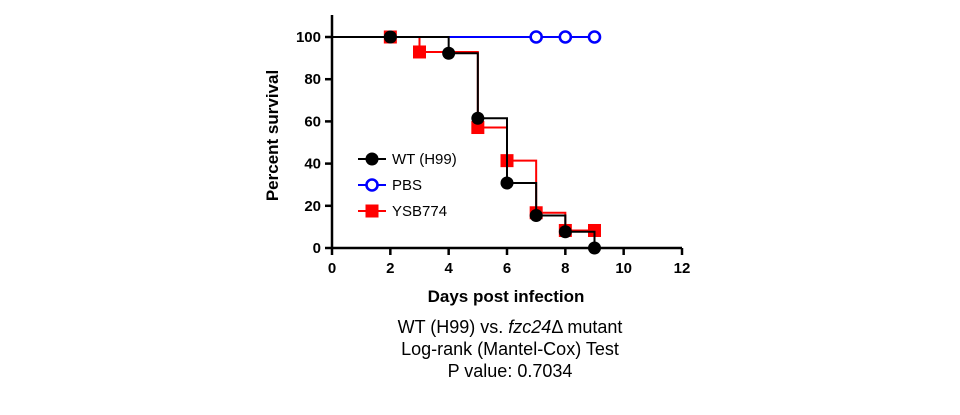 This screenshot has height=415, width=960. I want to click on caption-test-name: Log-rank (Mantel-Cox) Test, so click(510, 349).